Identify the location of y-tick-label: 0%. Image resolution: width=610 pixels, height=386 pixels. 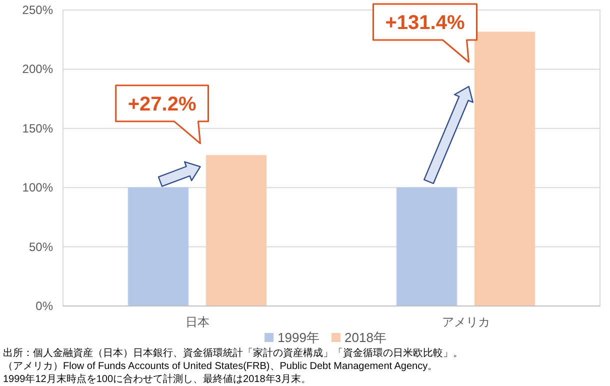
(45, 306).